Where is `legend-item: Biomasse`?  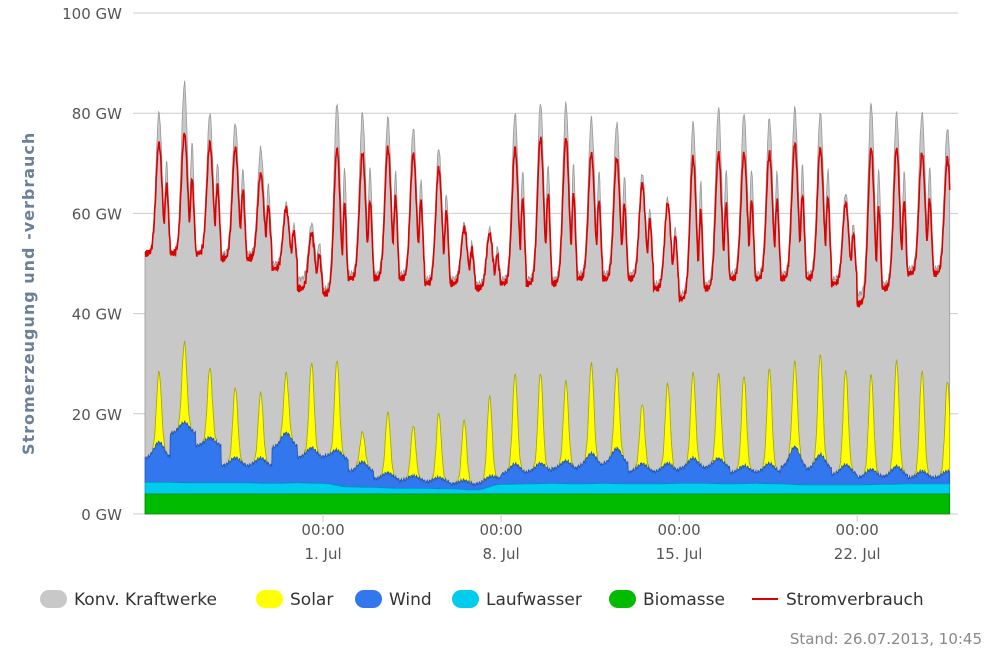 legend-item: Biomasse is located at coordinates (667, 600).